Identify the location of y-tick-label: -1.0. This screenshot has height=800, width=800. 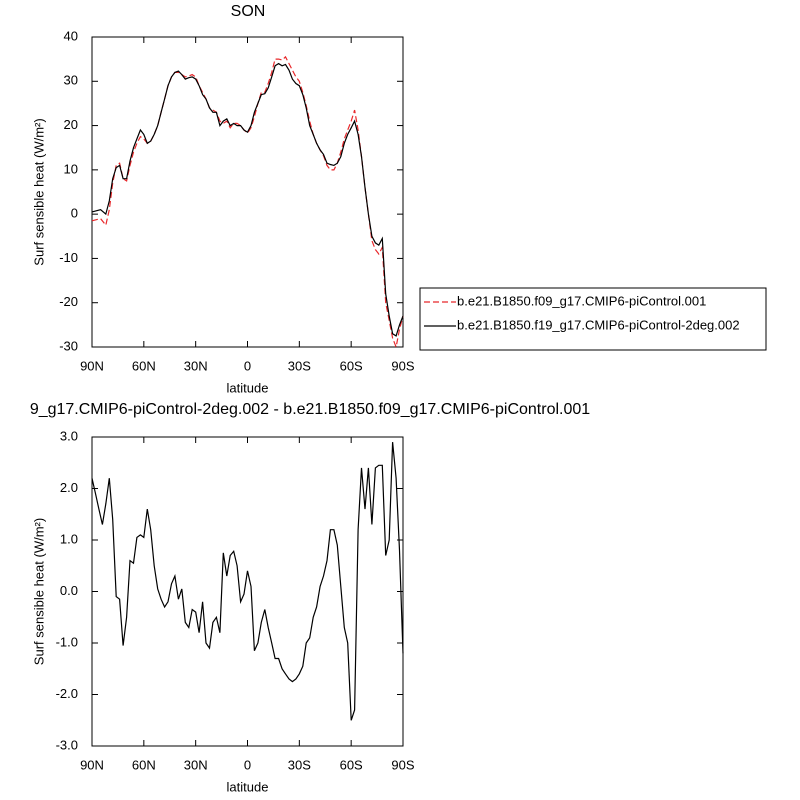
(67, 641).